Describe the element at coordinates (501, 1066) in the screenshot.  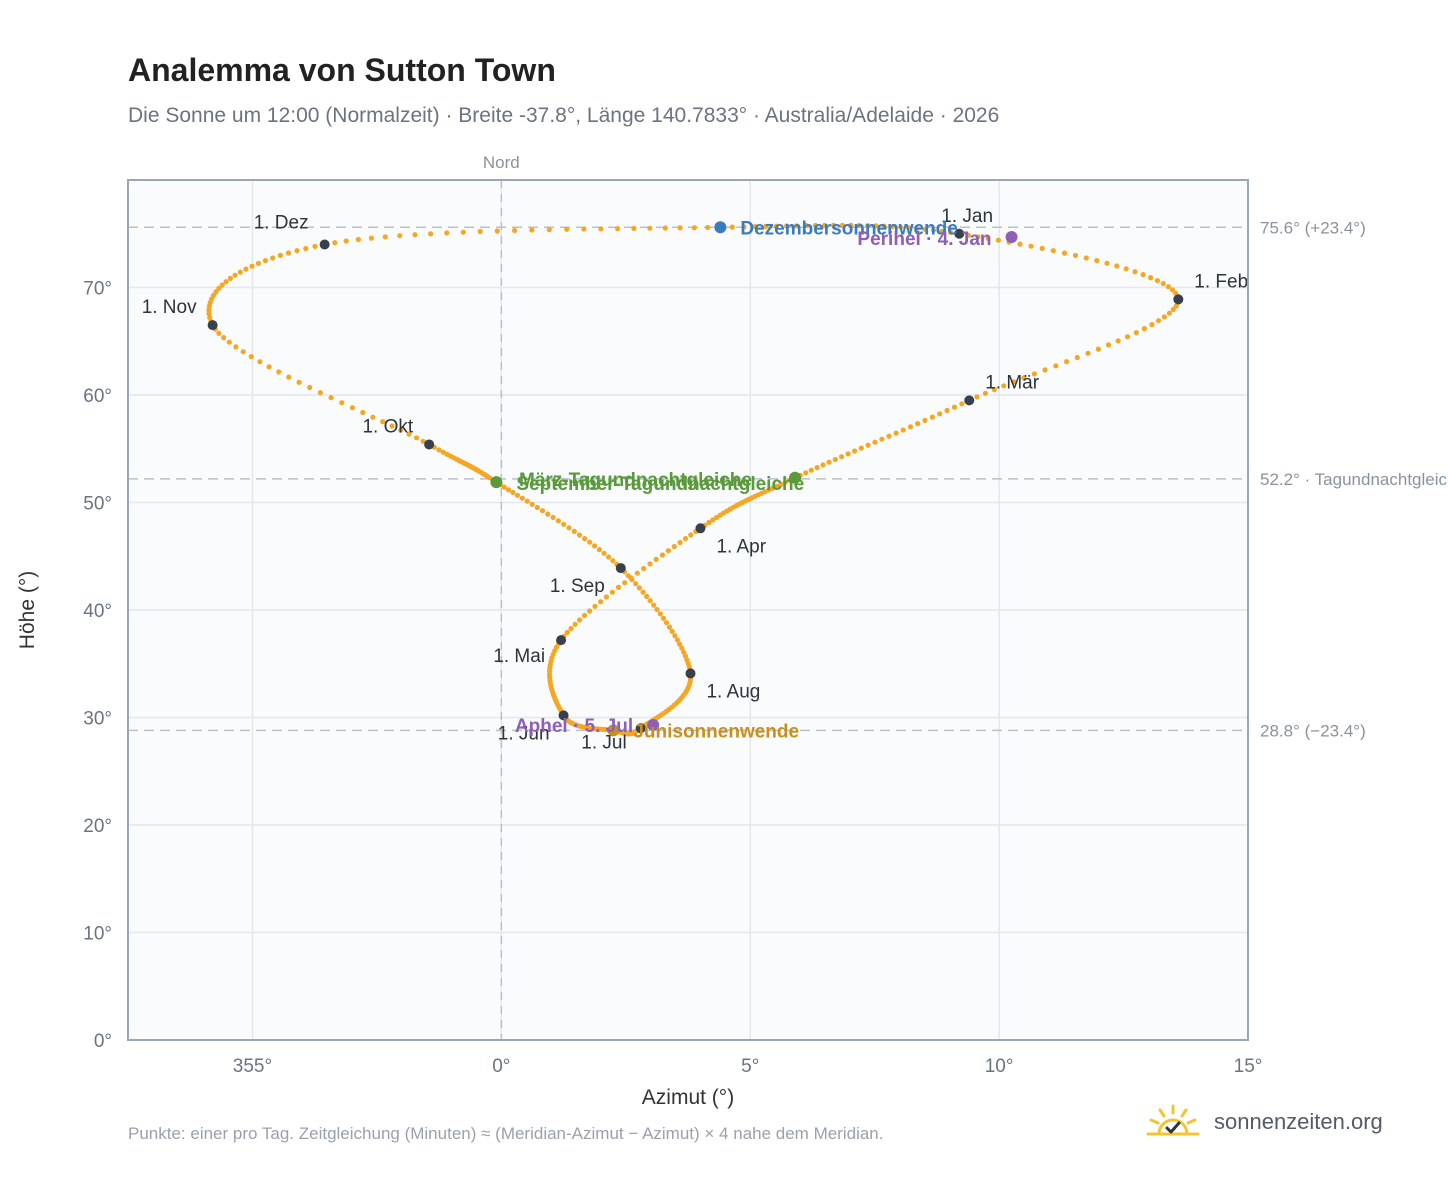
I see `x-tick-label: 0°` at that location.